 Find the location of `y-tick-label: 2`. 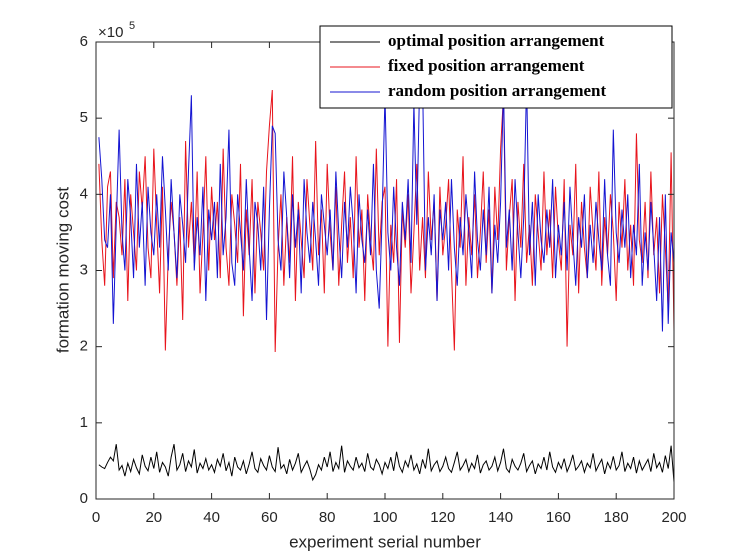

y-tick-label: 2 is located at coordinates (84, 346).